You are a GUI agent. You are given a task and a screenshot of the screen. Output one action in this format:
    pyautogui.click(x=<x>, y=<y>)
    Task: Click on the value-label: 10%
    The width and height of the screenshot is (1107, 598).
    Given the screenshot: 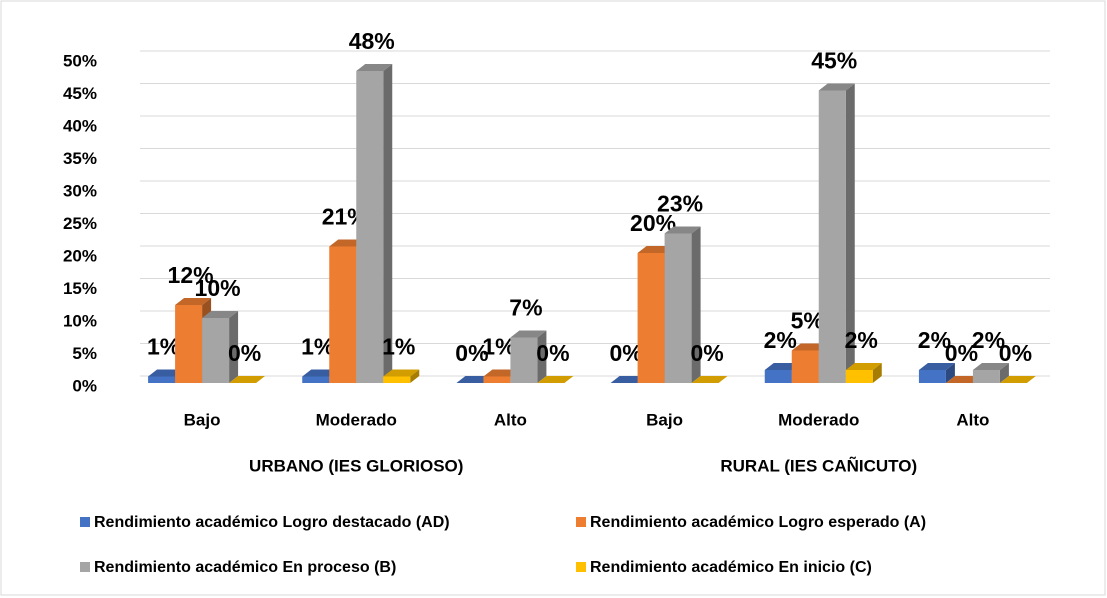 What is the action you would take?
    pyautogui.click(x=218, y=288)
    